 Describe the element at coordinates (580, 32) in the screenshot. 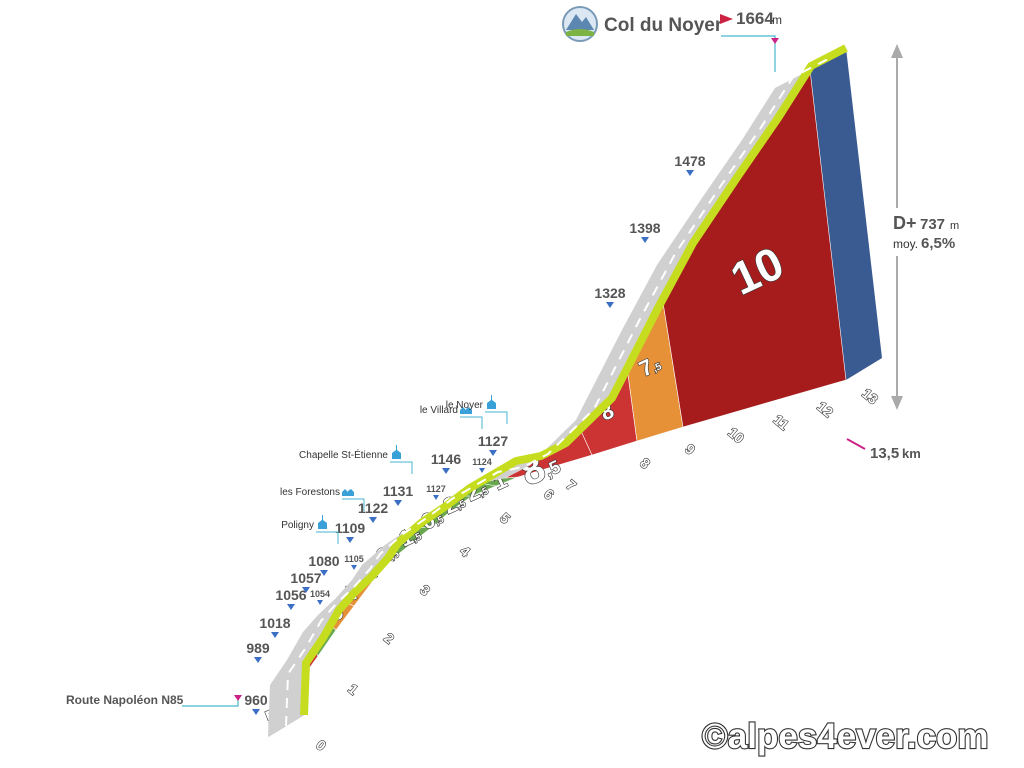

I see `meadow-icon` at that location.